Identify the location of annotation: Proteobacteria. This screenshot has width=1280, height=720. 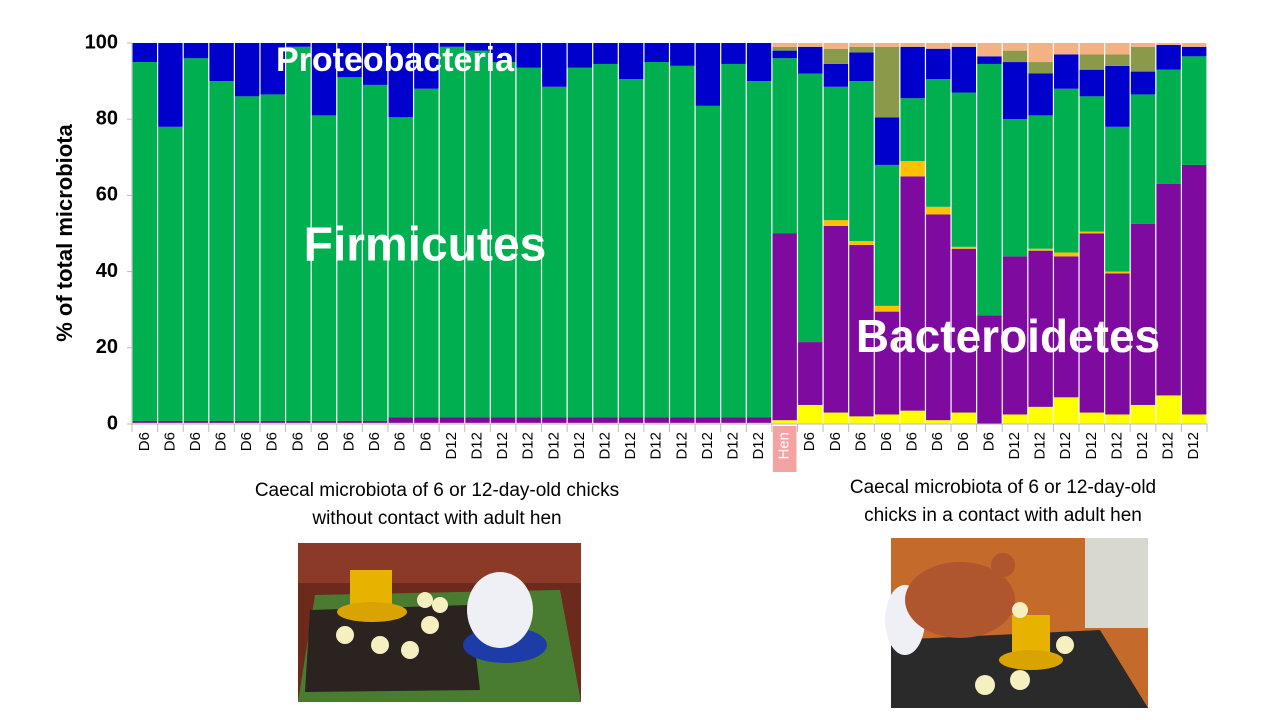
(395, 60).